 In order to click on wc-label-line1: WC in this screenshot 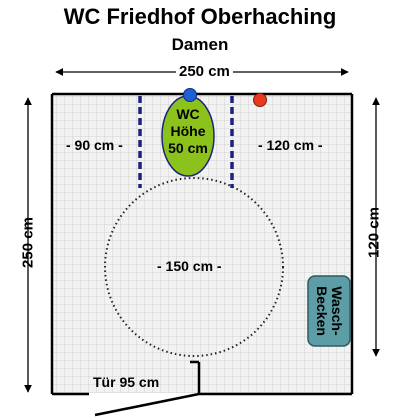, I will do `click(188, 114)`.